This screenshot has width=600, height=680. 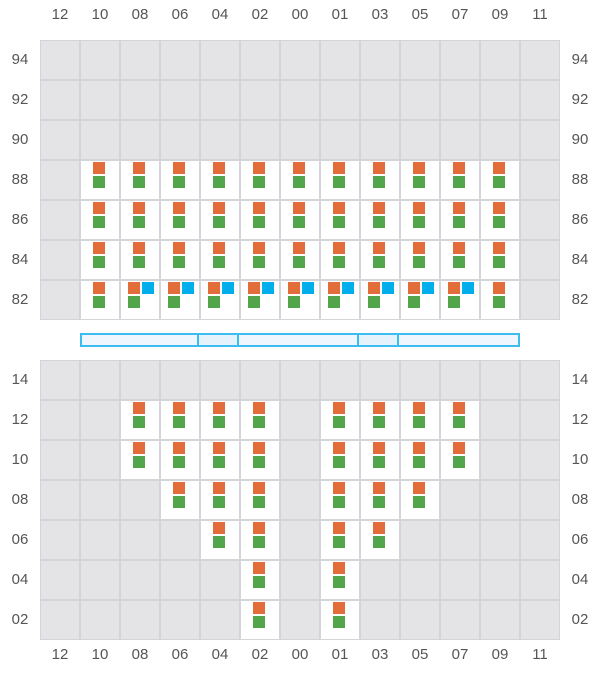 What do you see at coordinates (148, 288) in the screenshot?
I see `blue-marker` at bounding box center [148, 288].